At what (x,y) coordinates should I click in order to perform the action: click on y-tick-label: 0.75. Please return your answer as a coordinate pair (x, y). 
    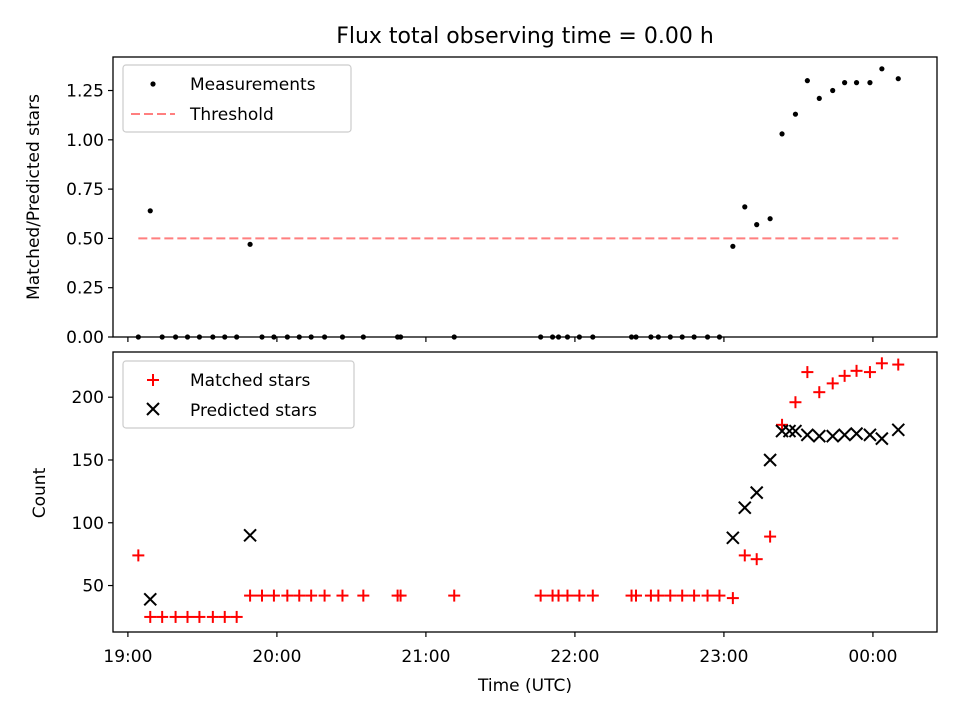
    Looking at the image, I should click on (85, 190).